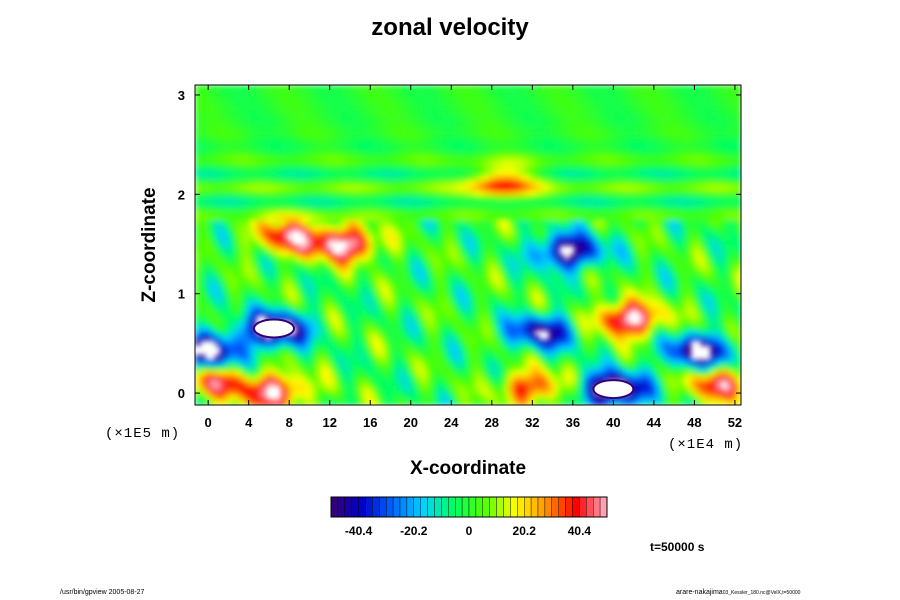  I want to click on colorbar-tick-label: 0, so click(469, 531).